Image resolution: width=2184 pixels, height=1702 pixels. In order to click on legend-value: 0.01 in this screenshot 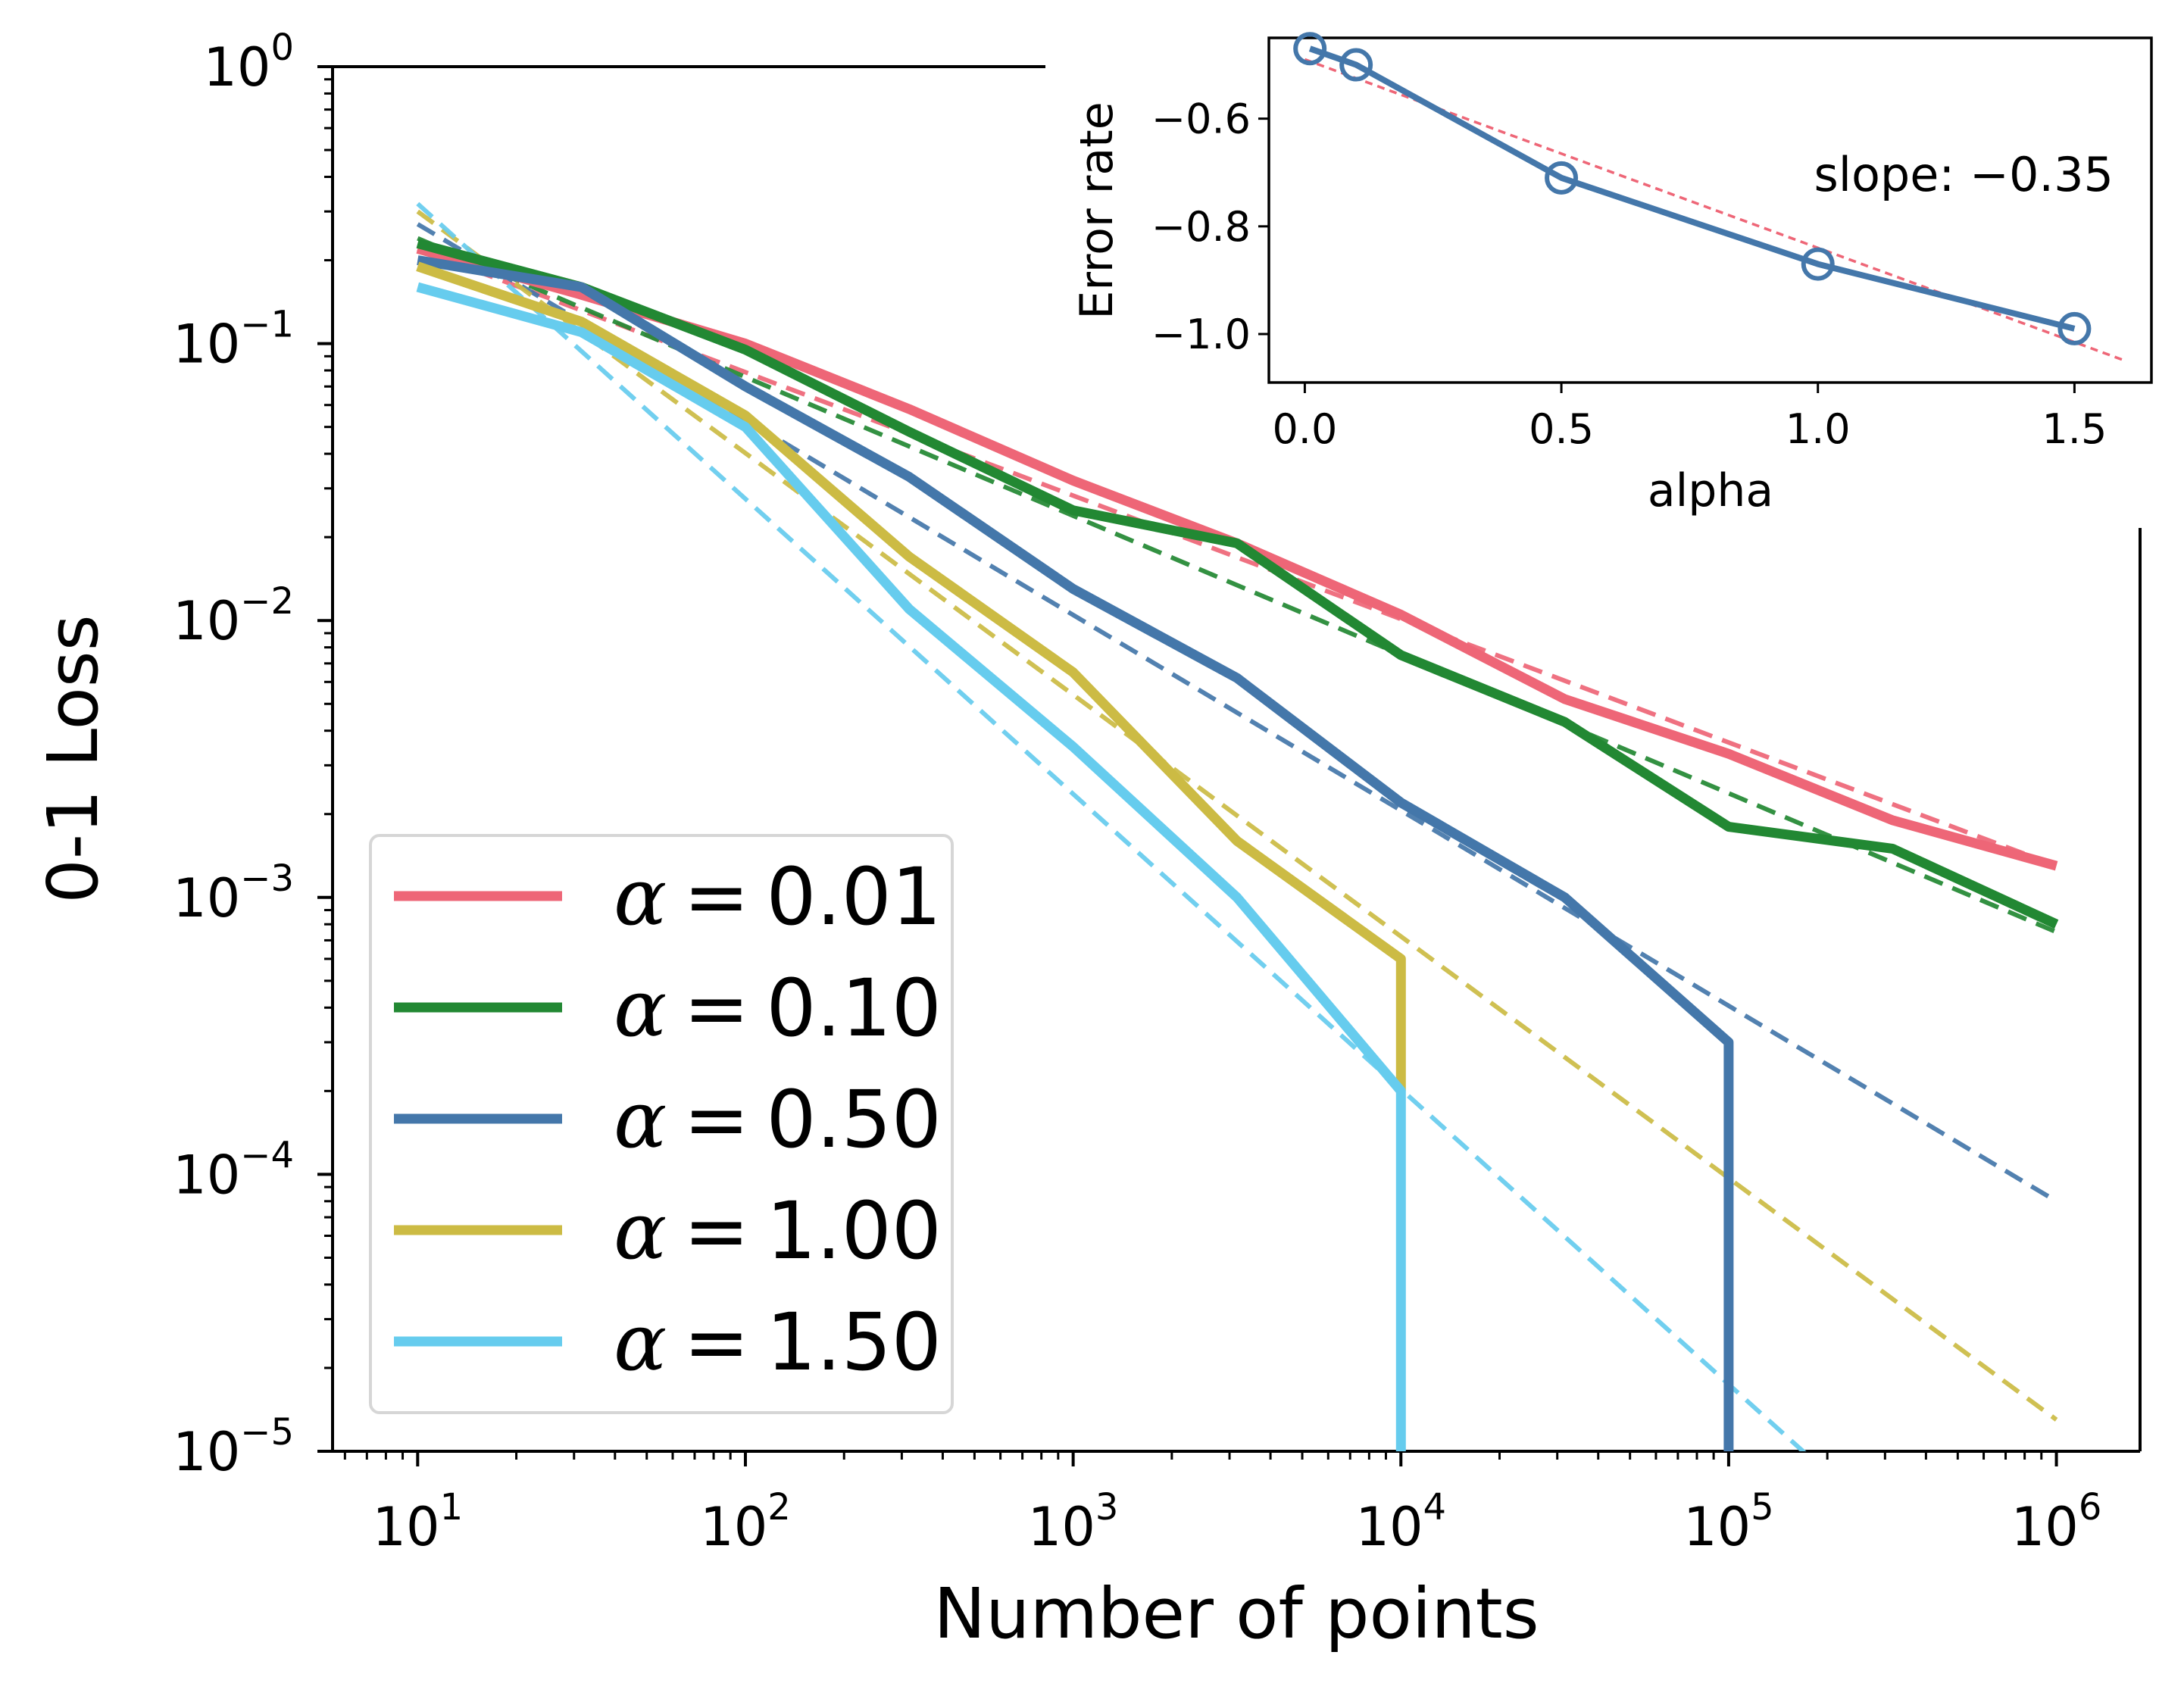, I will do `click(854, 897)`.